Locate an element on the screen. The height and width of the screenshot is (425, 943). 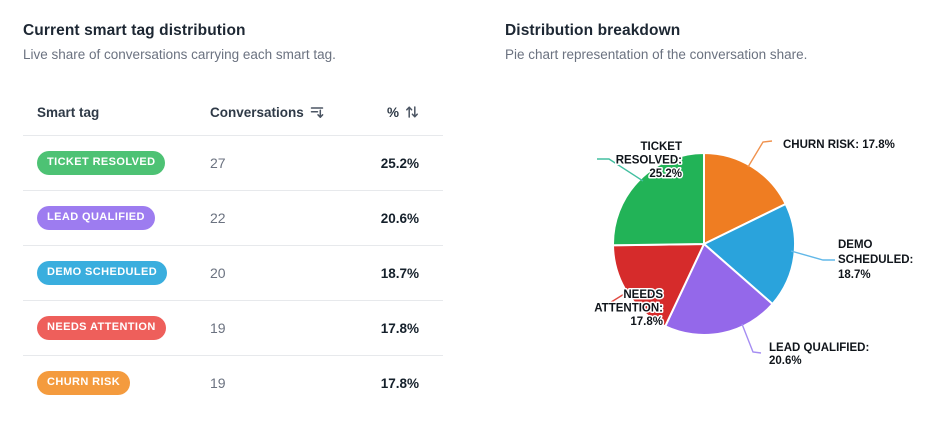
percent-value: 25.2% is located at coordinates (399, 163).